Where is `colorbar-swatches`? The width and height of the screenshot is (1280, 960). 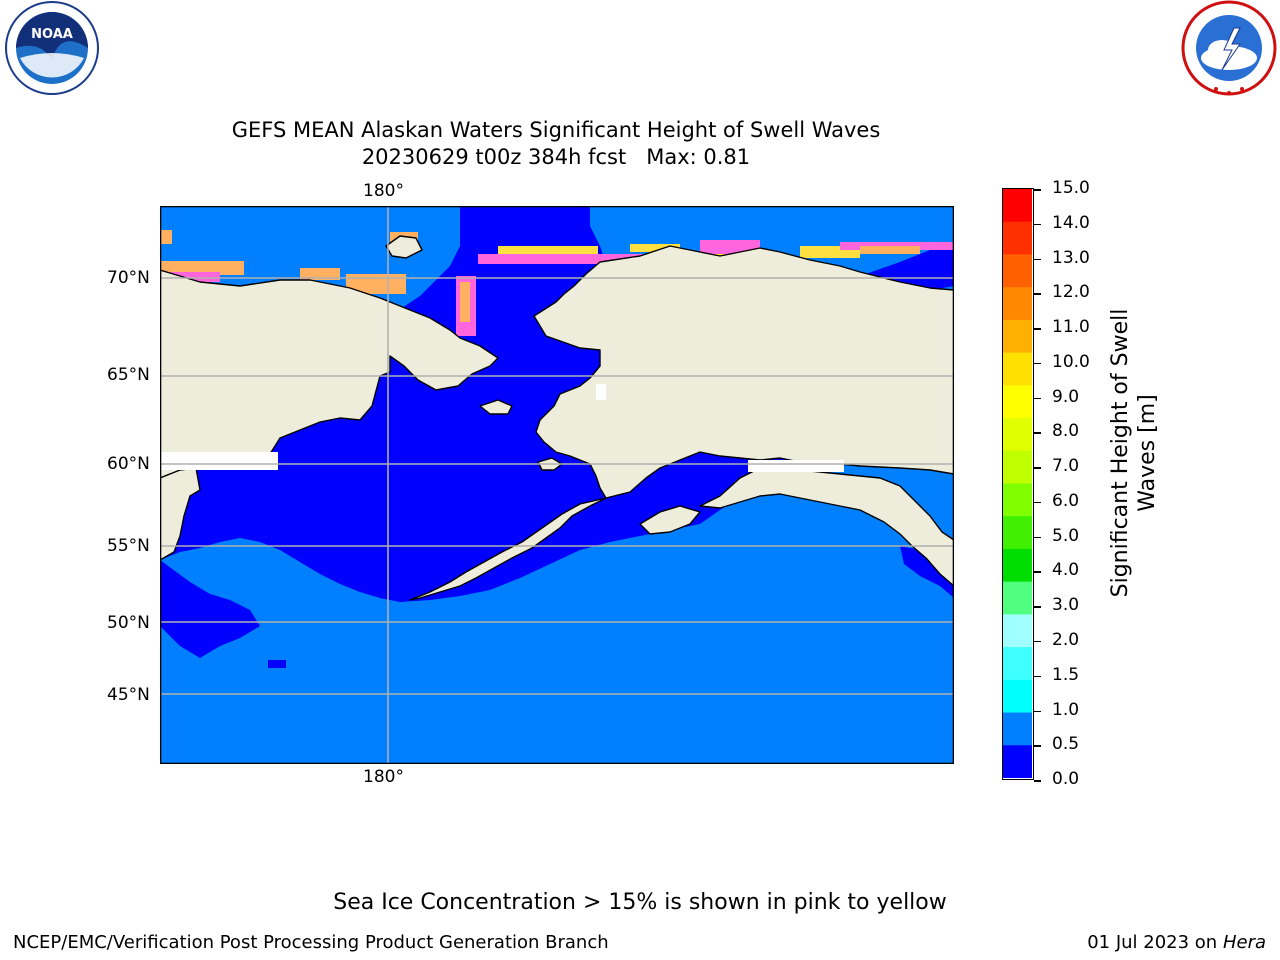 colorbar-swatches is located at coordinates (1017, 483).